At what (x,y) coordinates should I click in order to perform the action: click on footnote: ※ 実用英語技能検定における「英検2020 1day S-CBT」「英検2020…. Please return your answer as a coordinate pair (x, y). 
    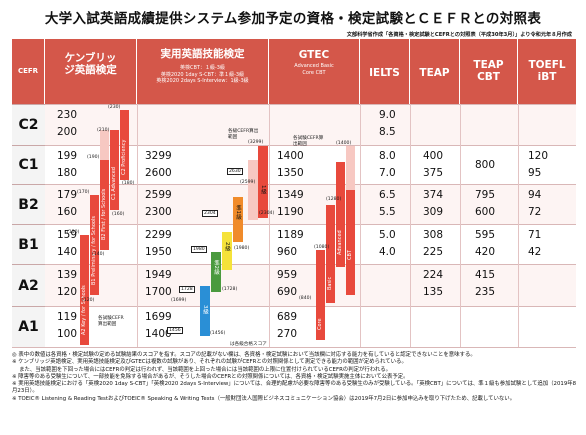
    Looking at the image, I should click on (294, 388).